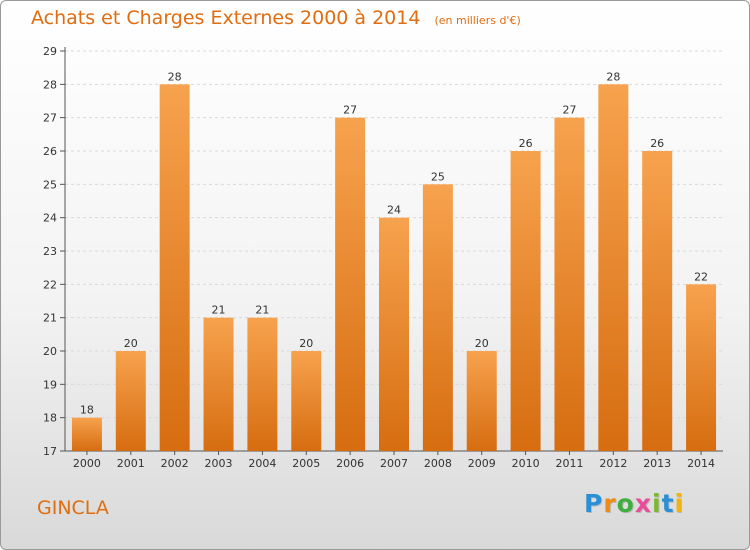 The width and height of the screenshot is (750, 550). What do you see at coordinates (50, 251) in the screenshot?
I see `y-tick-label: 23` at bounding box center [50, 251].